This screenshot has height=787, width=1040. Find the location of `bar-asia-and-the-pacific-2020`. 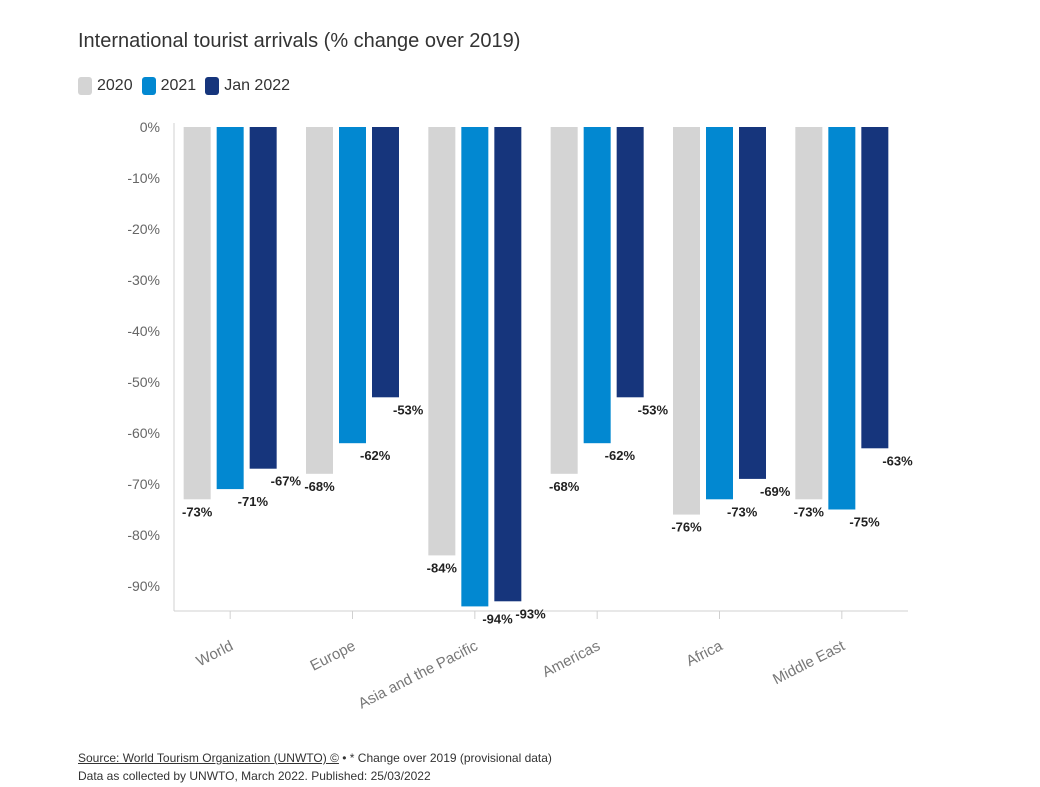

bar-asia-and-the-pacific-2020 is located at coordinates (442, 341).